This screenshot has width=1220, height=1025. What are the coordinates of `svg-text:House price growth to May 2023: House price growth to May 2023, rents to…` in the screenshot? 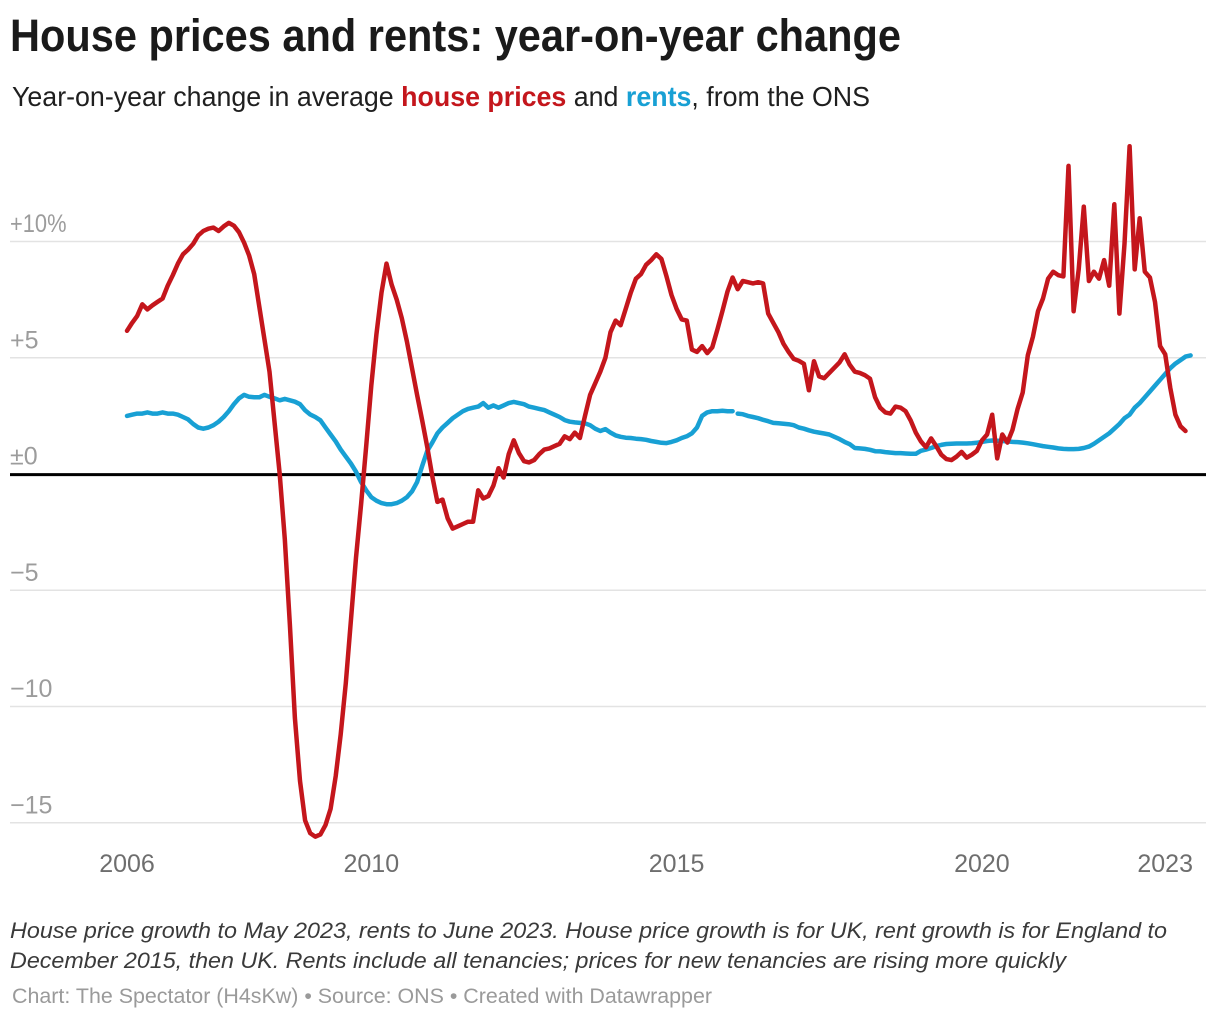 It's located at (588, 930).